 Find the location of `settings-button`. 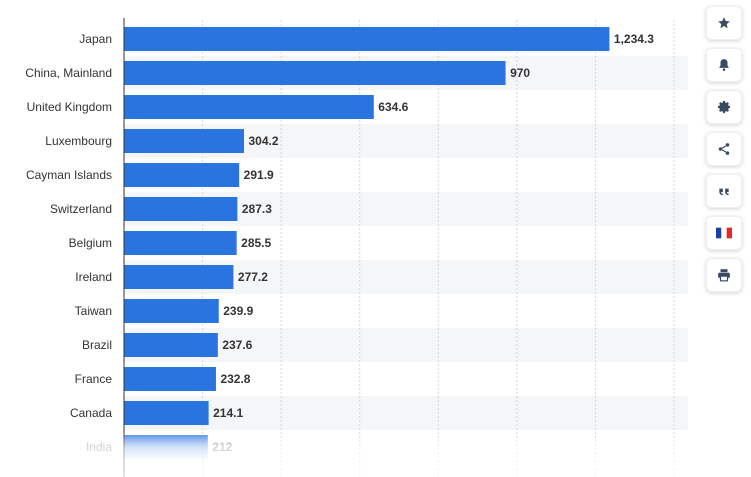

settings-button is located at coordinates (724, 107).